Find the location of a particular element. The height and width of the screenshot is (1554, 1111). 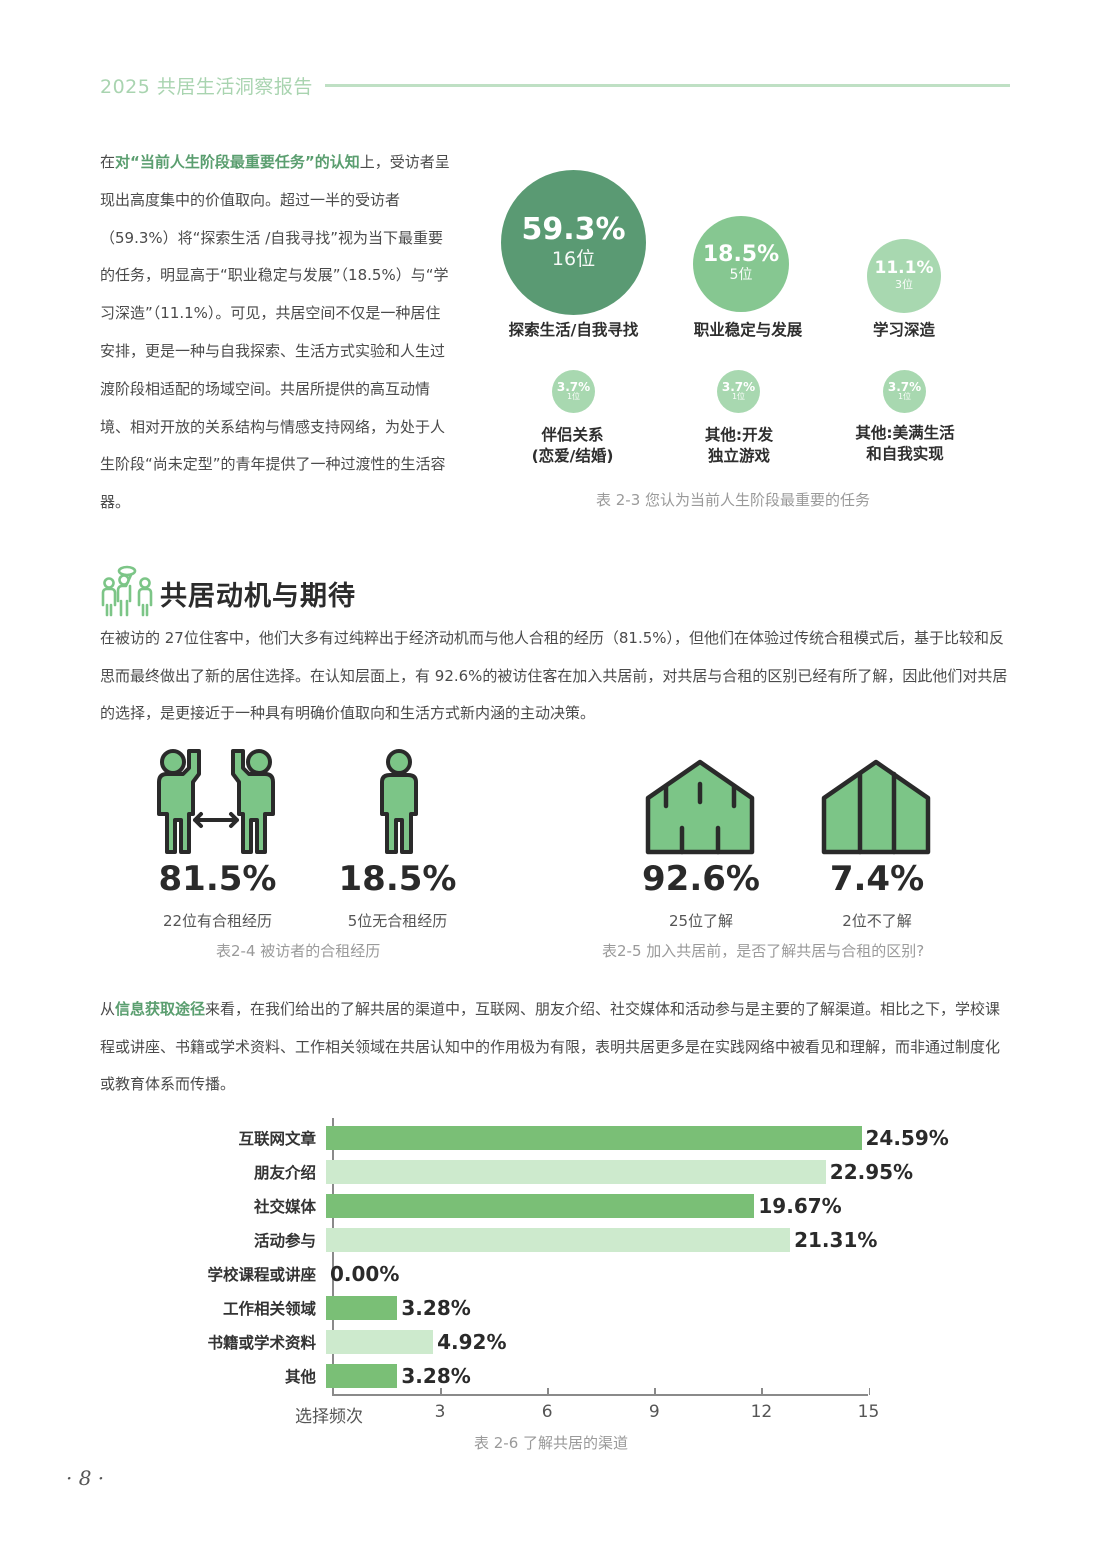

x-tick-label: 6 is located at coordinates (547, 1412).